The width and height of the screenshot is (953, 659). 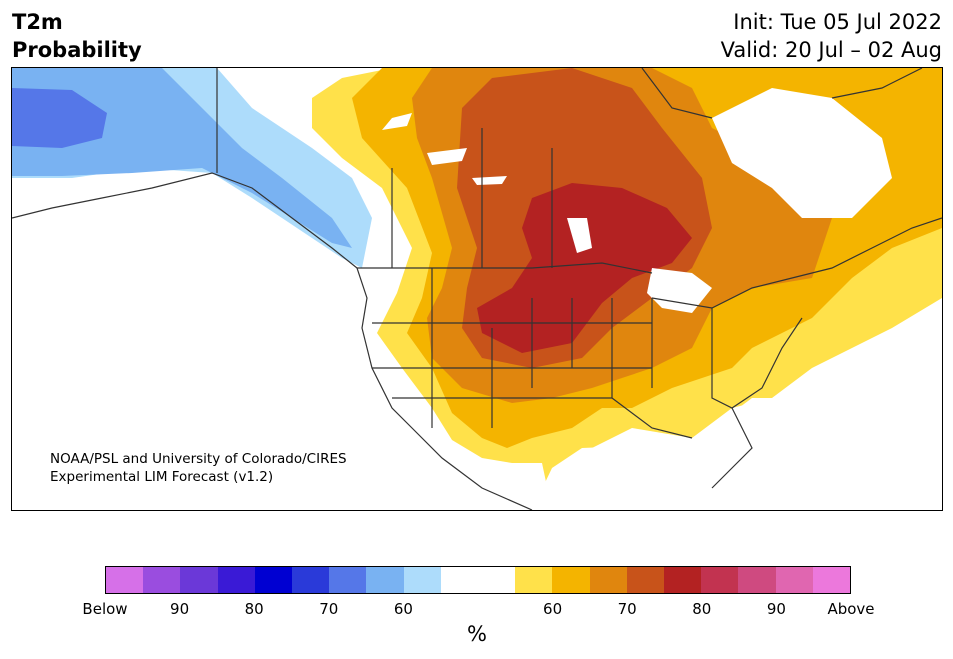 What do you see at coordinates (77, 50) in the screenshot?
I see `title-line-2: Probability` at bounding box center [77, 50].